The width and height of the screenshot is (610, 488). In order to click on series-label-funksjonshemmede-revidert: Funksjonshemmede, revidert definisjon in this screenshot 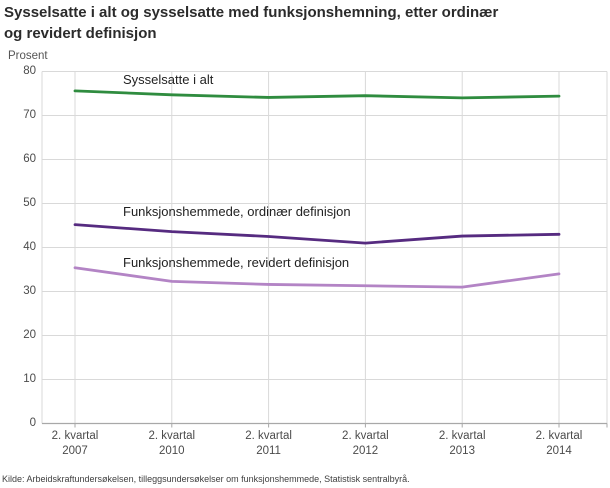, I will do `click(236, 262)`.